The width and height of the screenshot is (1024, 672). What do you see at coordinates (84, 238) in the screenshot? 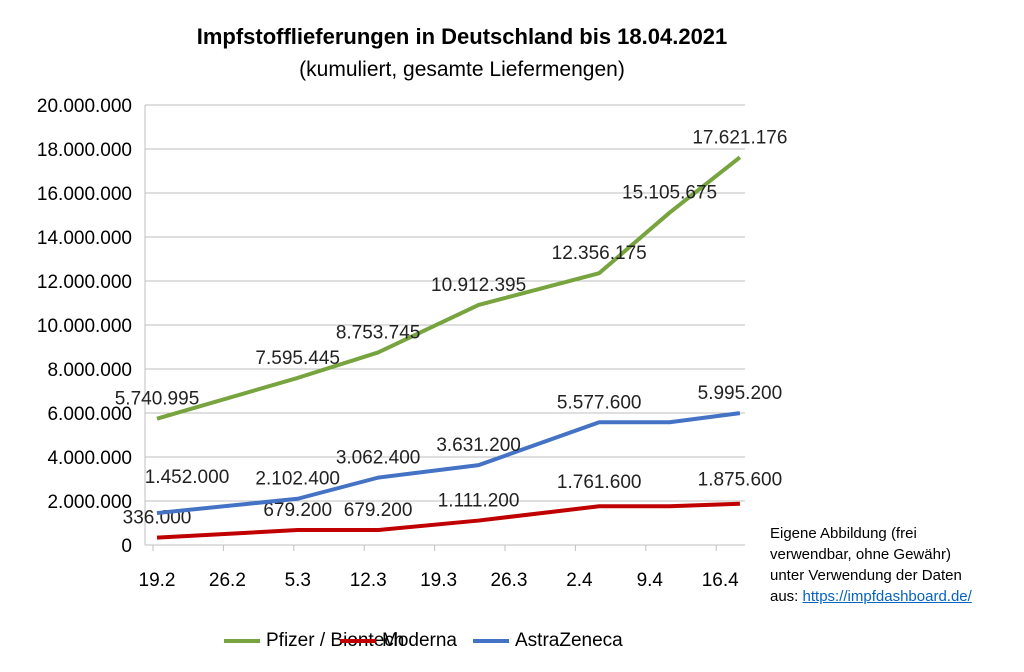
I see `y-tick-label: 14.000.000` at bounding box center [84, 238].